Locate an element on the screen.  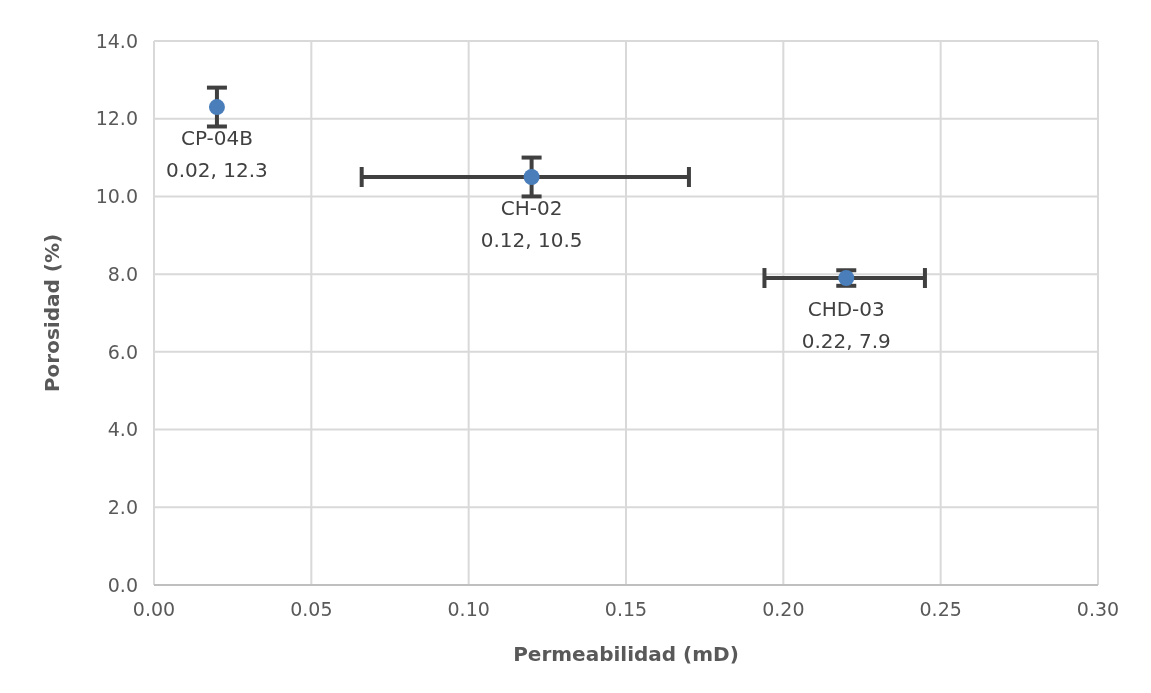
y-tick-label: 10.0 is located at coordinates (116, 196).